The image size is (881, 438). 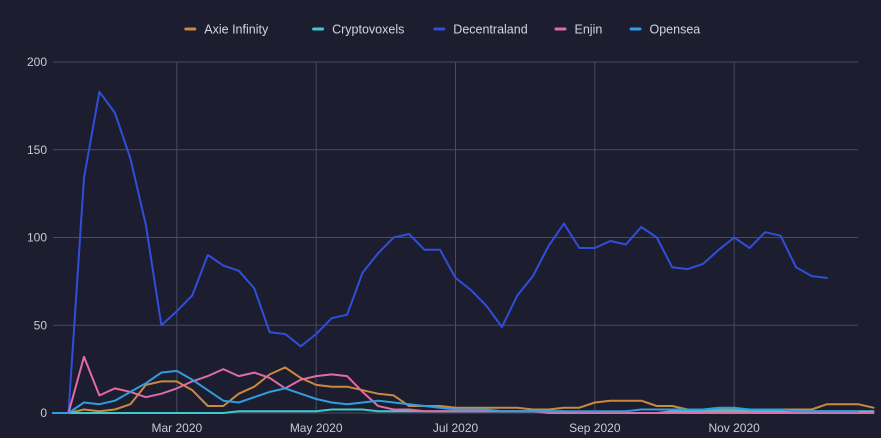 What do you see at coordinates (595, 428) in the screenshot?
I see `x-tick-label: Sep 2020` at bounding box center [595, 428].